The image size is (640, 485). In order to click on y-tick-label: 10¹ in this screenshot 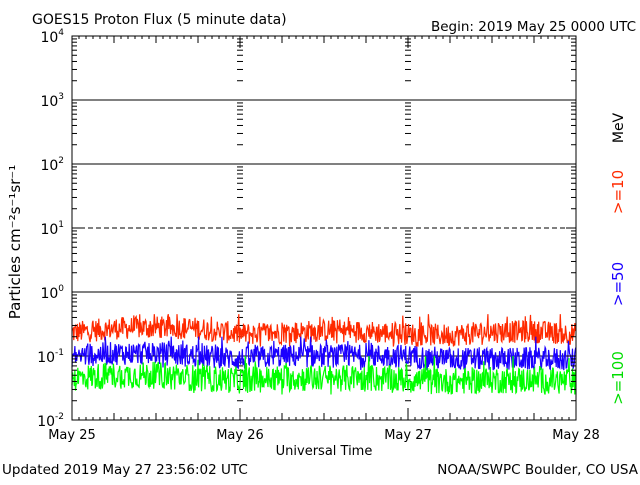, I will do `click(52, 229)`.